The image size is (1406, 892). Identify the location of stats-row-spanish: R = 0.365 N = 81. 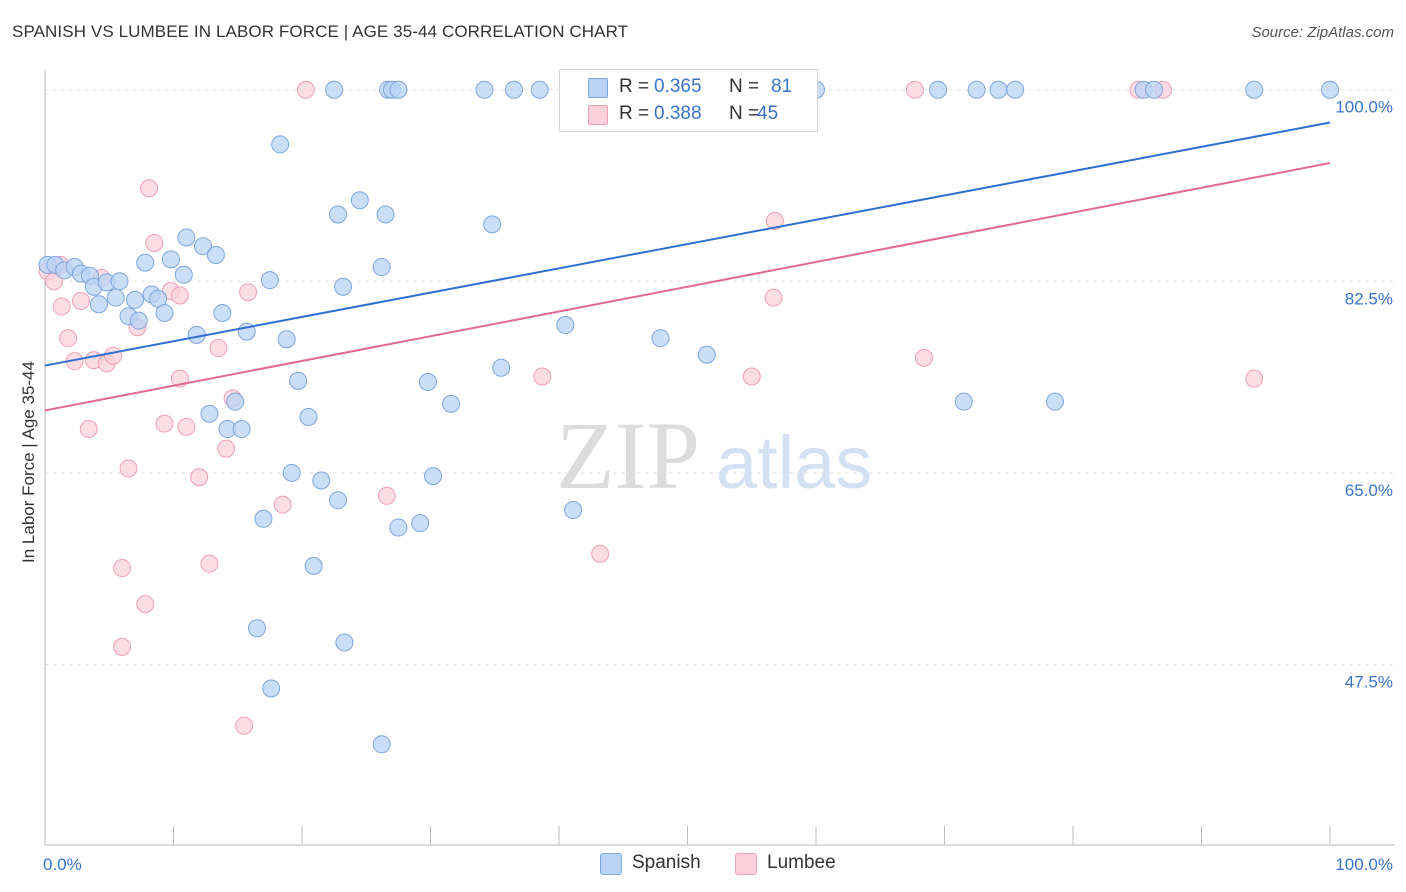
(688, 87).